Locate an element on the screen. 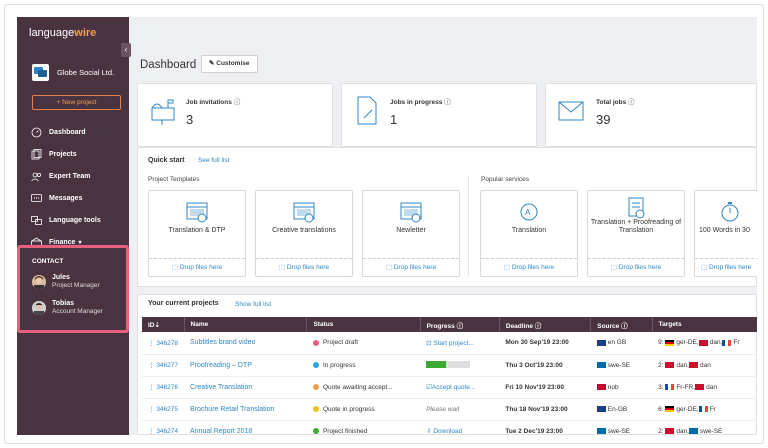 Image resolution: width=768 pixels, height=448 pixels. sidebar-item-projects: Projects is located at coordinates (78, 154).